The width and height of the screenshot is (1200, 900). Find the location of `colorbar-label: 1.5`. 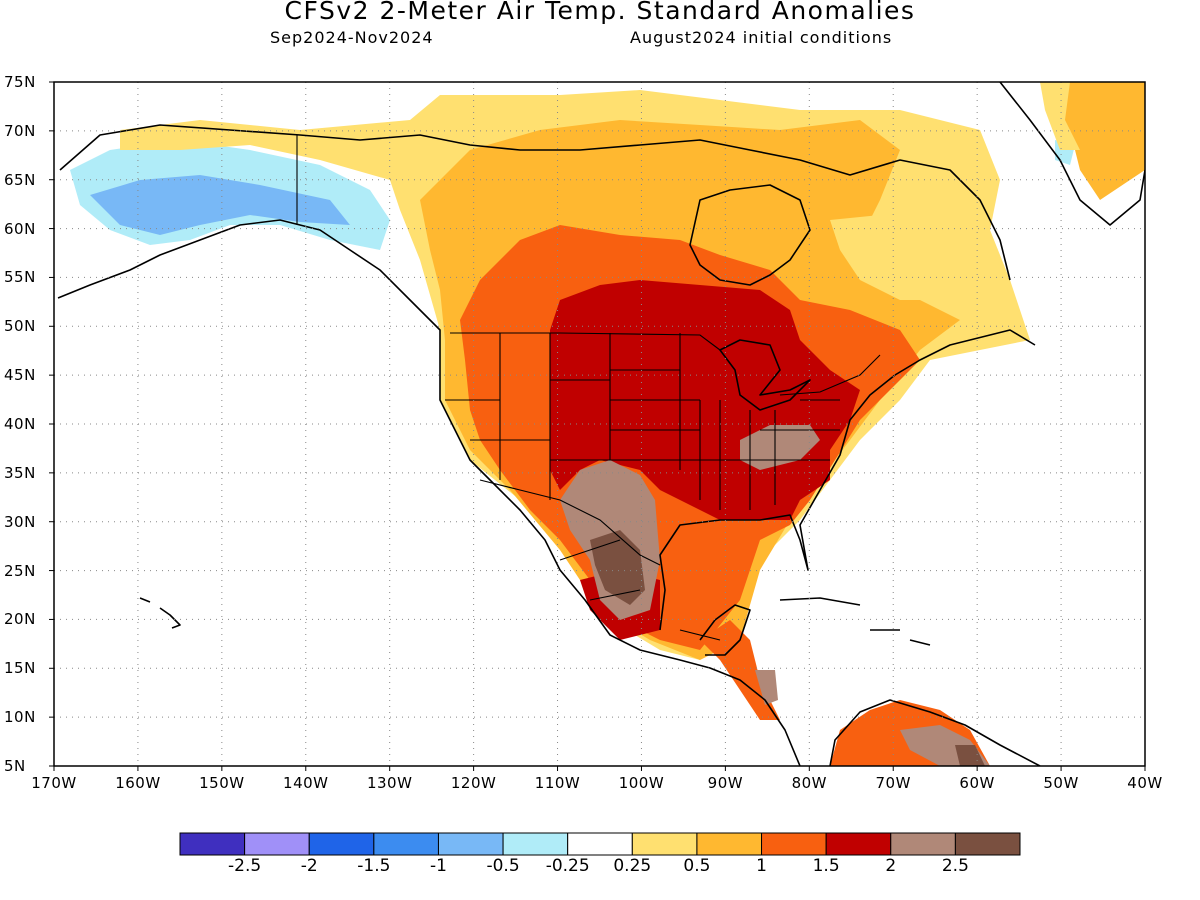

colorbar-label: 1.5 is located at coordinates (826, 866).